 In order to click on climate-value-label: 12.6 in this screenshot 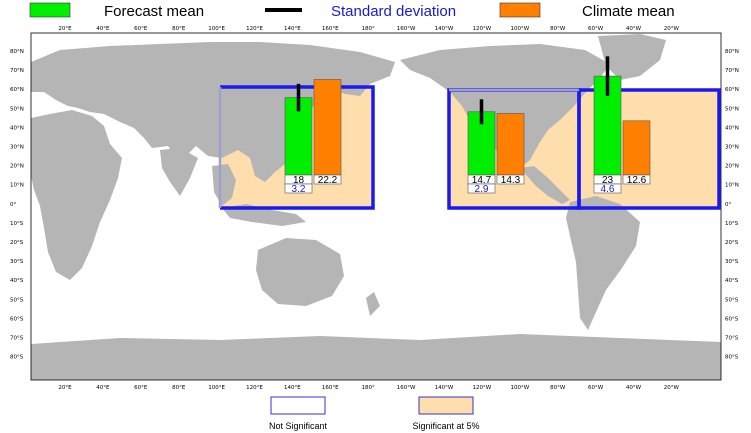, I will do `click(637, 180)`.